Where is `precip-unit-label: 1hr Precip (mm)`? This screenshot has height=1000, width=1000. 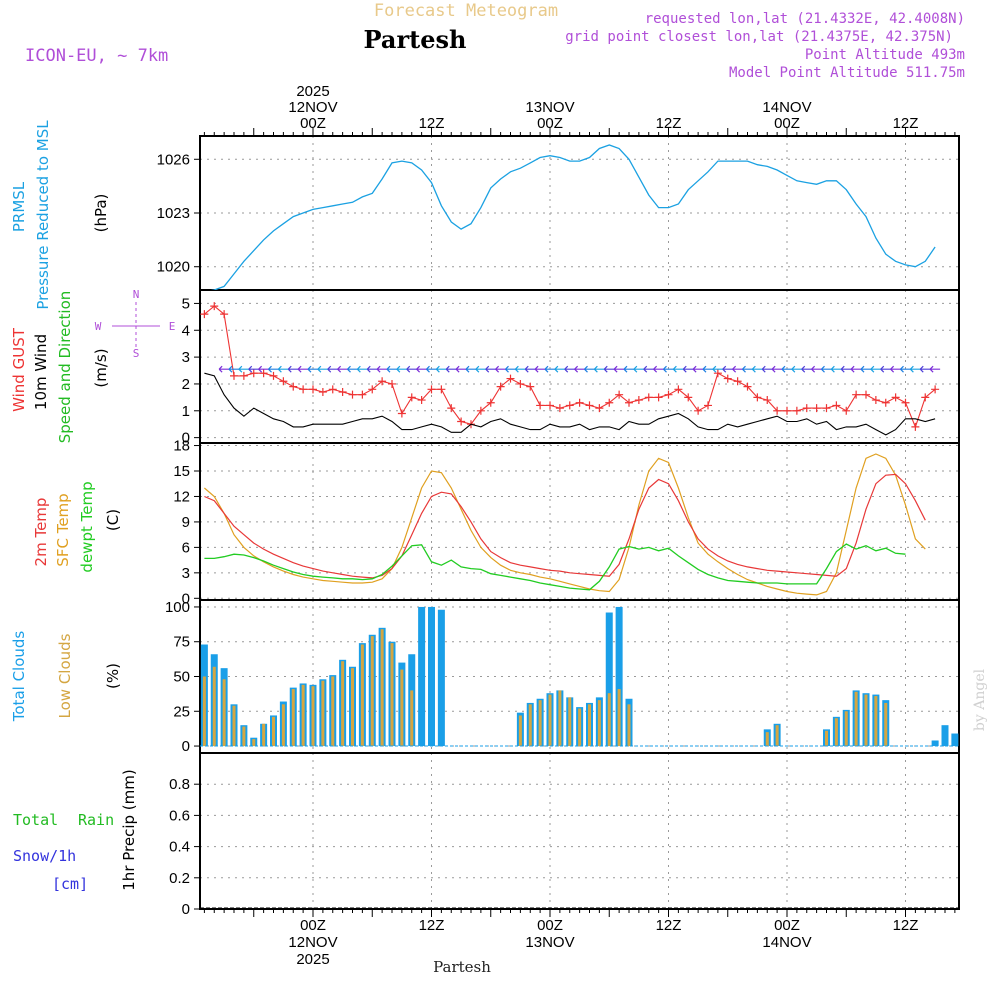 precip-unit-label: 1hr Precip (mm) is located at coordinates (129, 829).